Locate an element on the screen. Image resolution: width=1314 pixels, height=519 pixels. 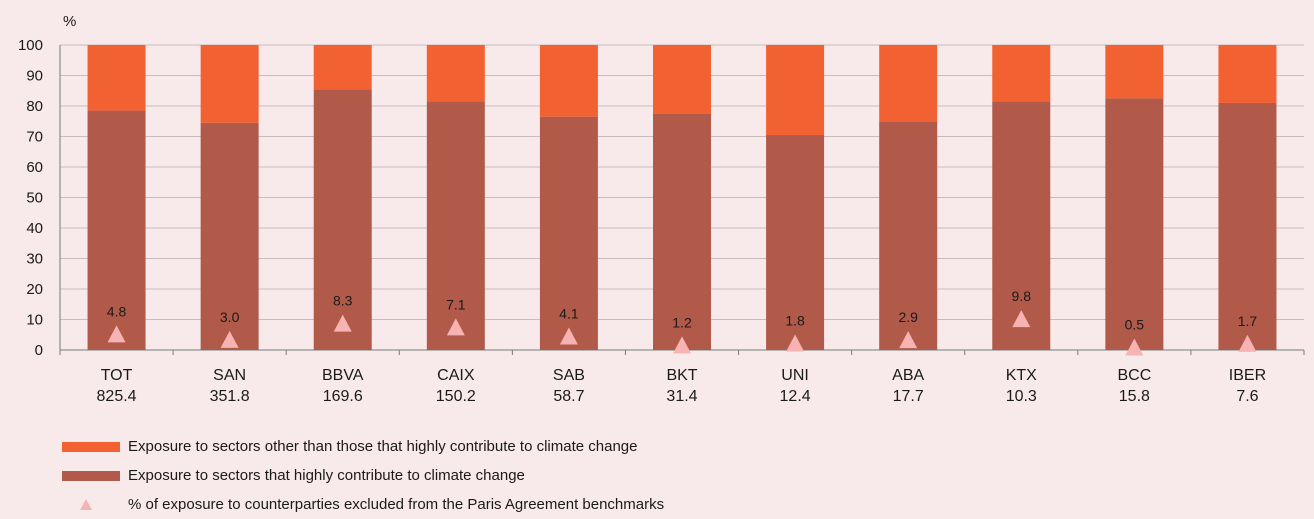
marker-label: 8.3 is located at coordinates (343, 301).